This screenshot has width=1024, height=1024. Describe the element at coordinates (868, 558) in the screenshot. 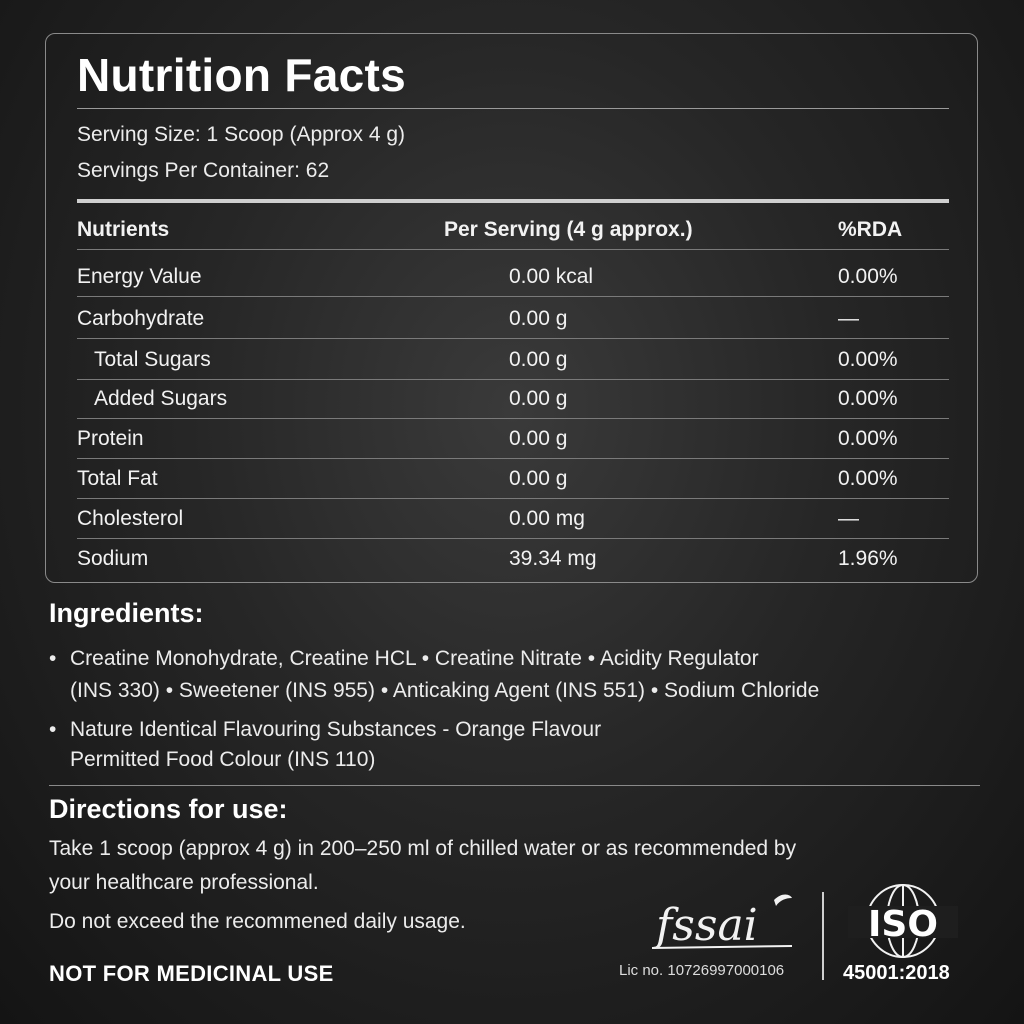

I see `nutrient-rda: 1.96%` at that location.